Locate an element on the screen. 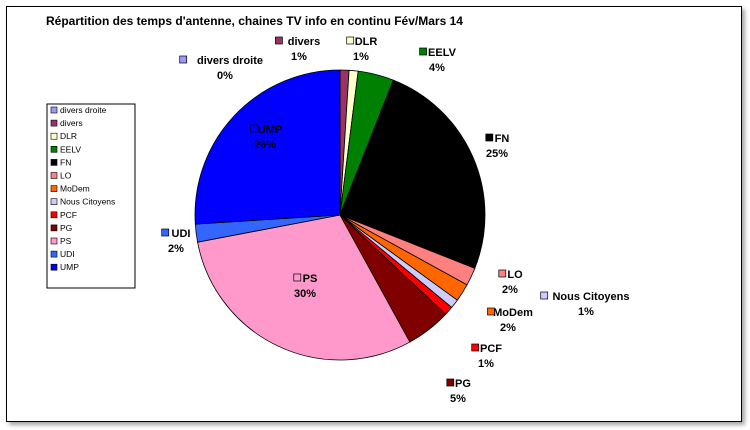 This screenshot has height=430, width=750. slice-label-divers: divers 1% is located at coordinates (297, 49).